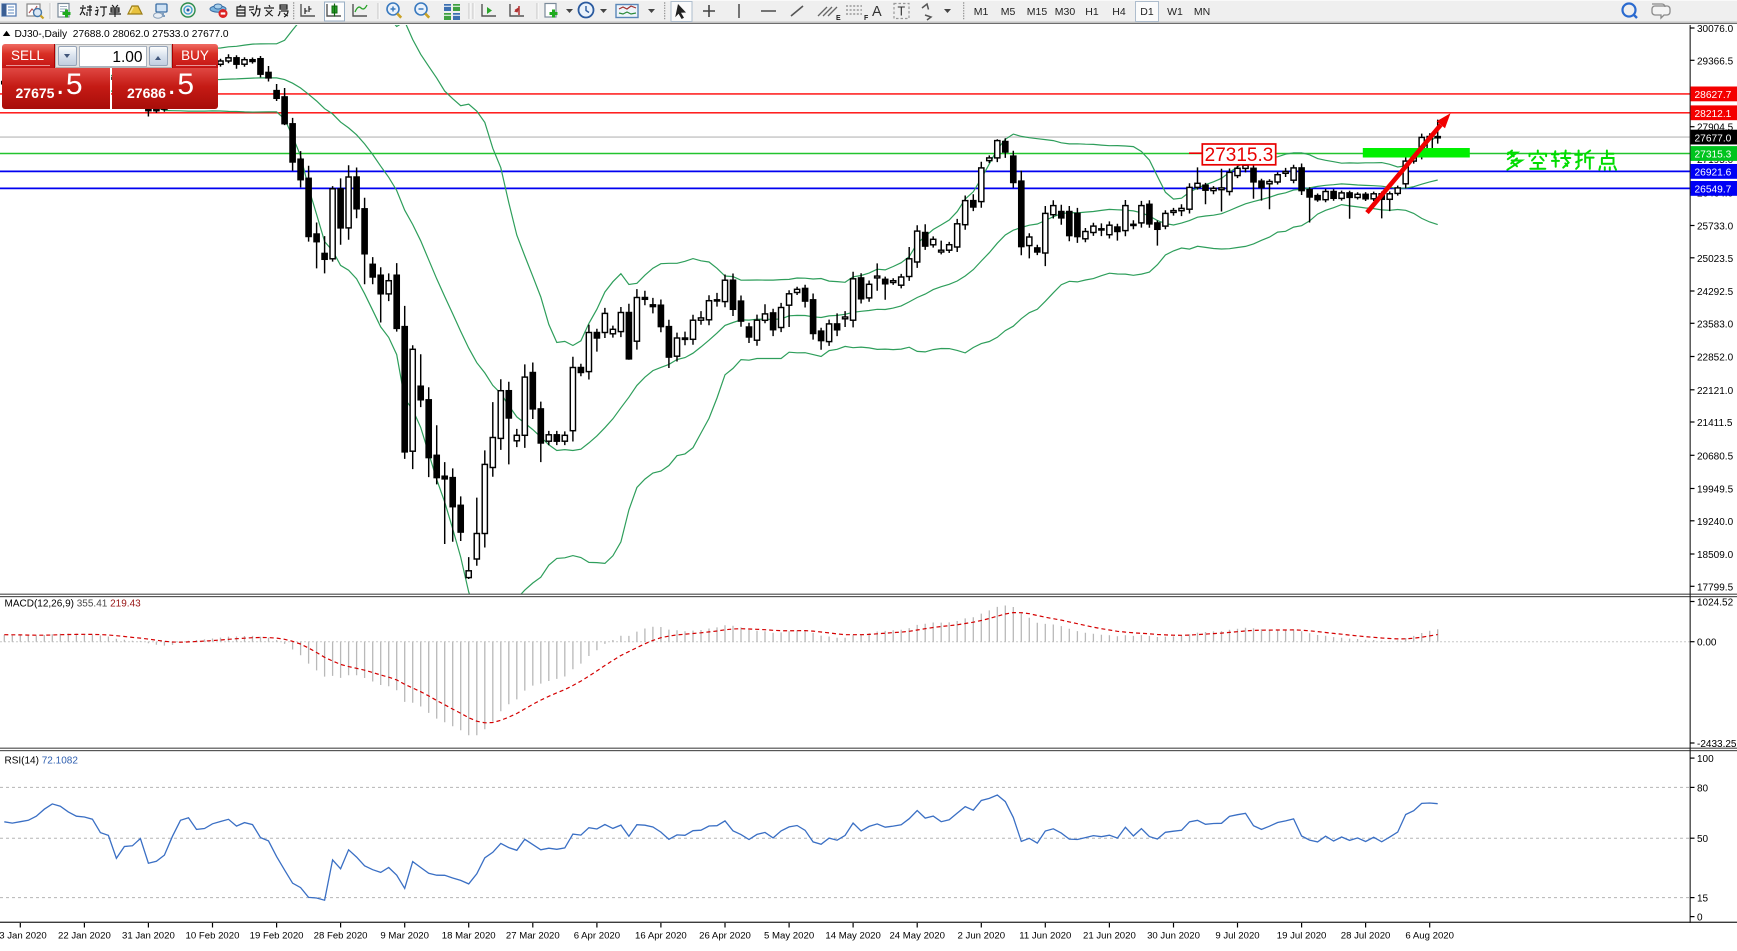 The image size is (1737, 951). Describe the element at coordinates (1119, 12) in the screenshot. I see `svg-text: H4` at that location.